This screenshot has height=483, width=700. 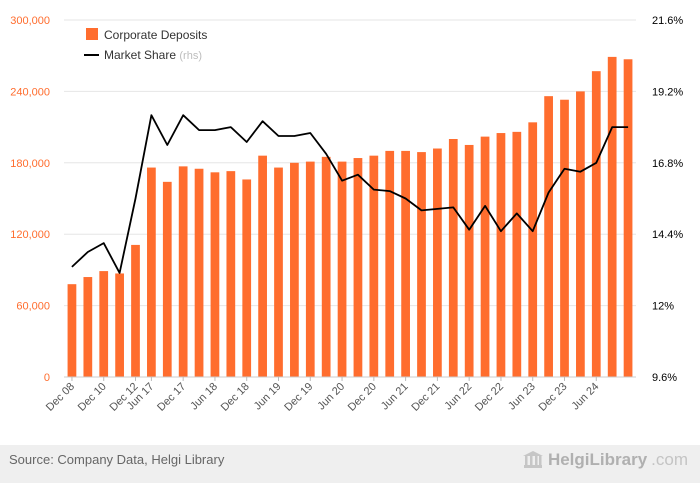 What do you see at coordinates (190, 56) in the screenshot?
I see `legend-rhs-suffix: (rhs)` at bounding box center [190, 56].